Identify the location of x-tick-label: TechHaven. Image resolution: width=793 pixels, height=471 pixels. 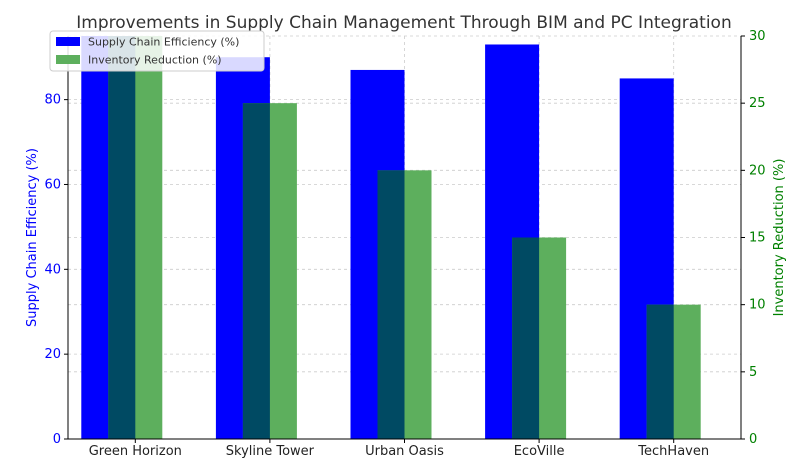
(673, 451).